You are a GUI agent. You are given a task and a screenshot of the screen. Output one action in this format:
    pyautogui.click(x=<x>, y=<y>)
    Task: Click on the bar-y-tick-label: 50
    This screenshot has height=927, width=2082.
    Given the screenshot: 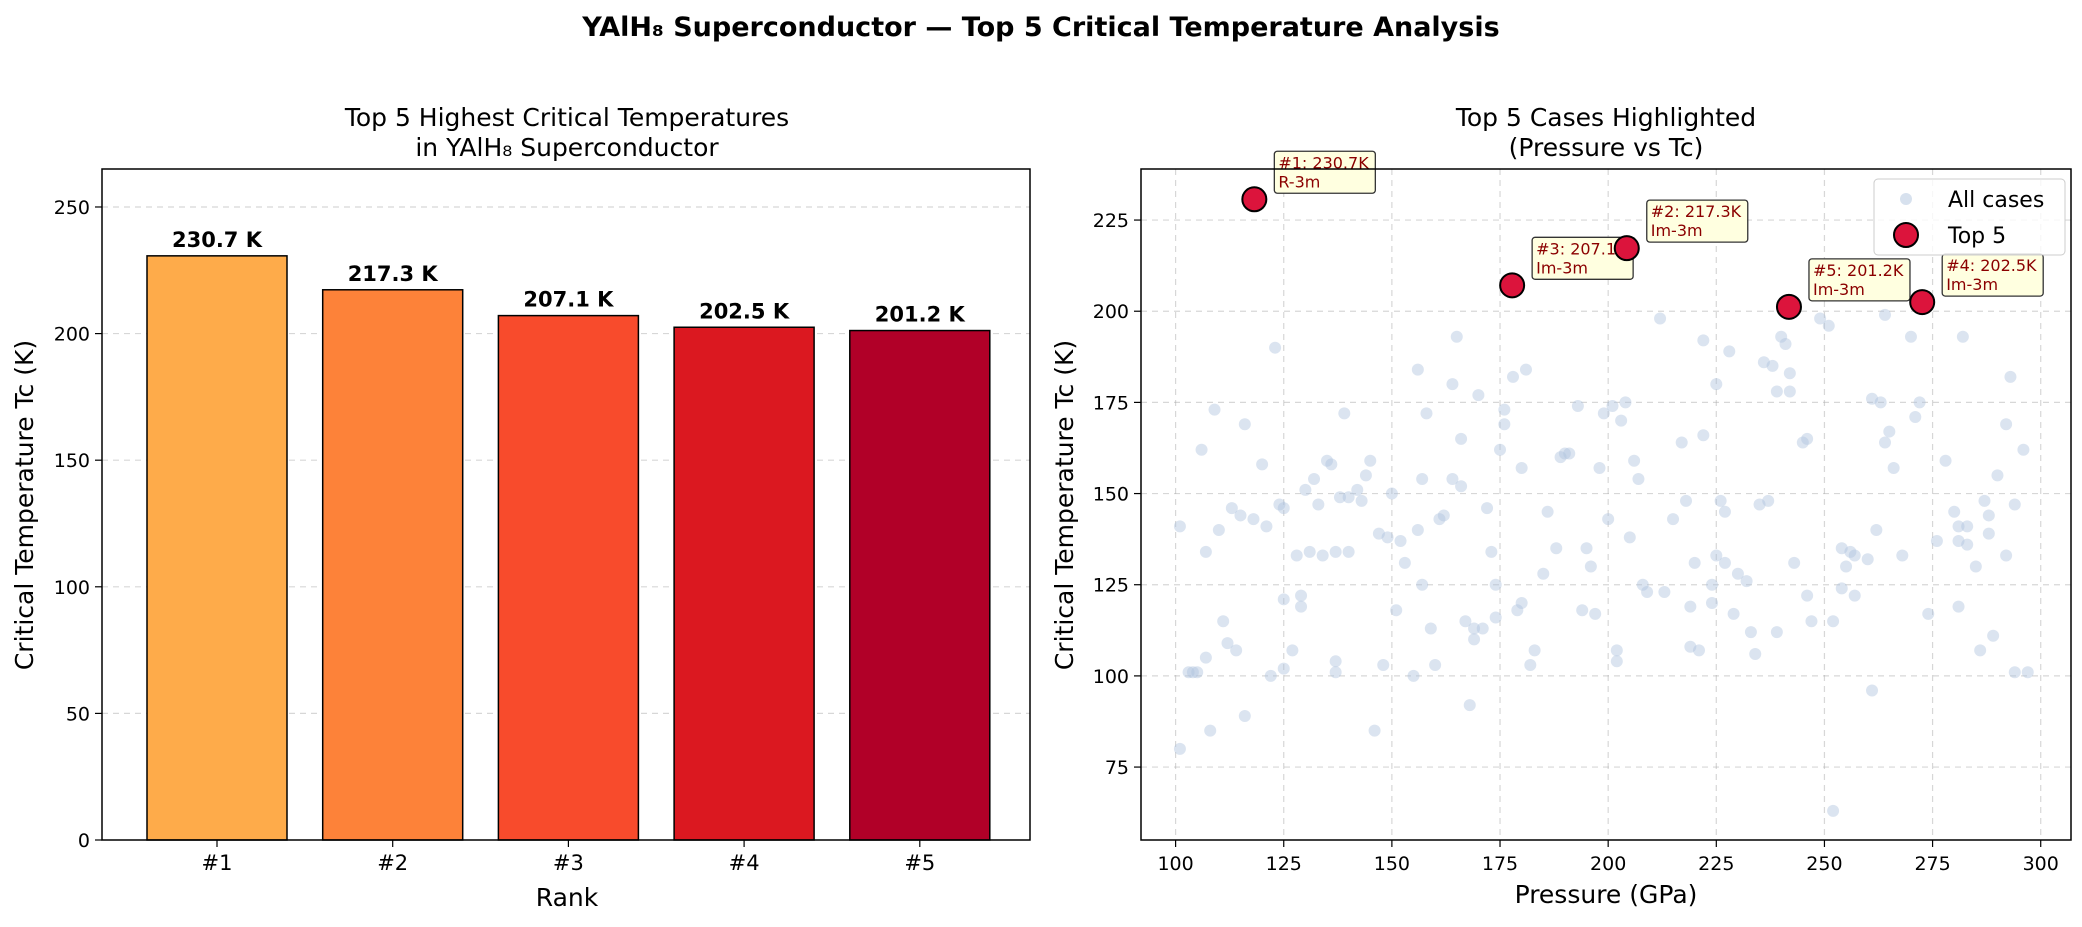 What is the action you would take?
    pyautogui.click(x=78, y=714)
    